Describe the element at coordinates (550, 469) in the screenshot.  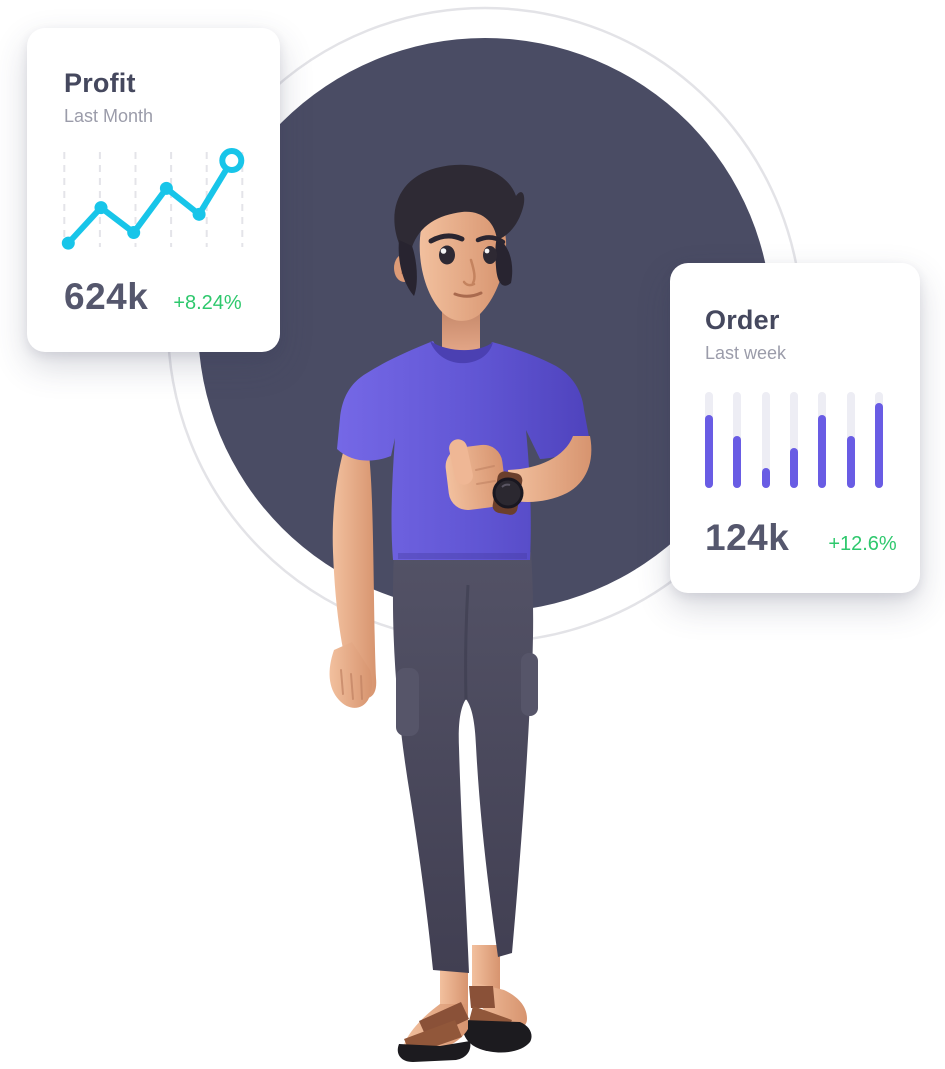
I see `character-right-forearm` at that location.